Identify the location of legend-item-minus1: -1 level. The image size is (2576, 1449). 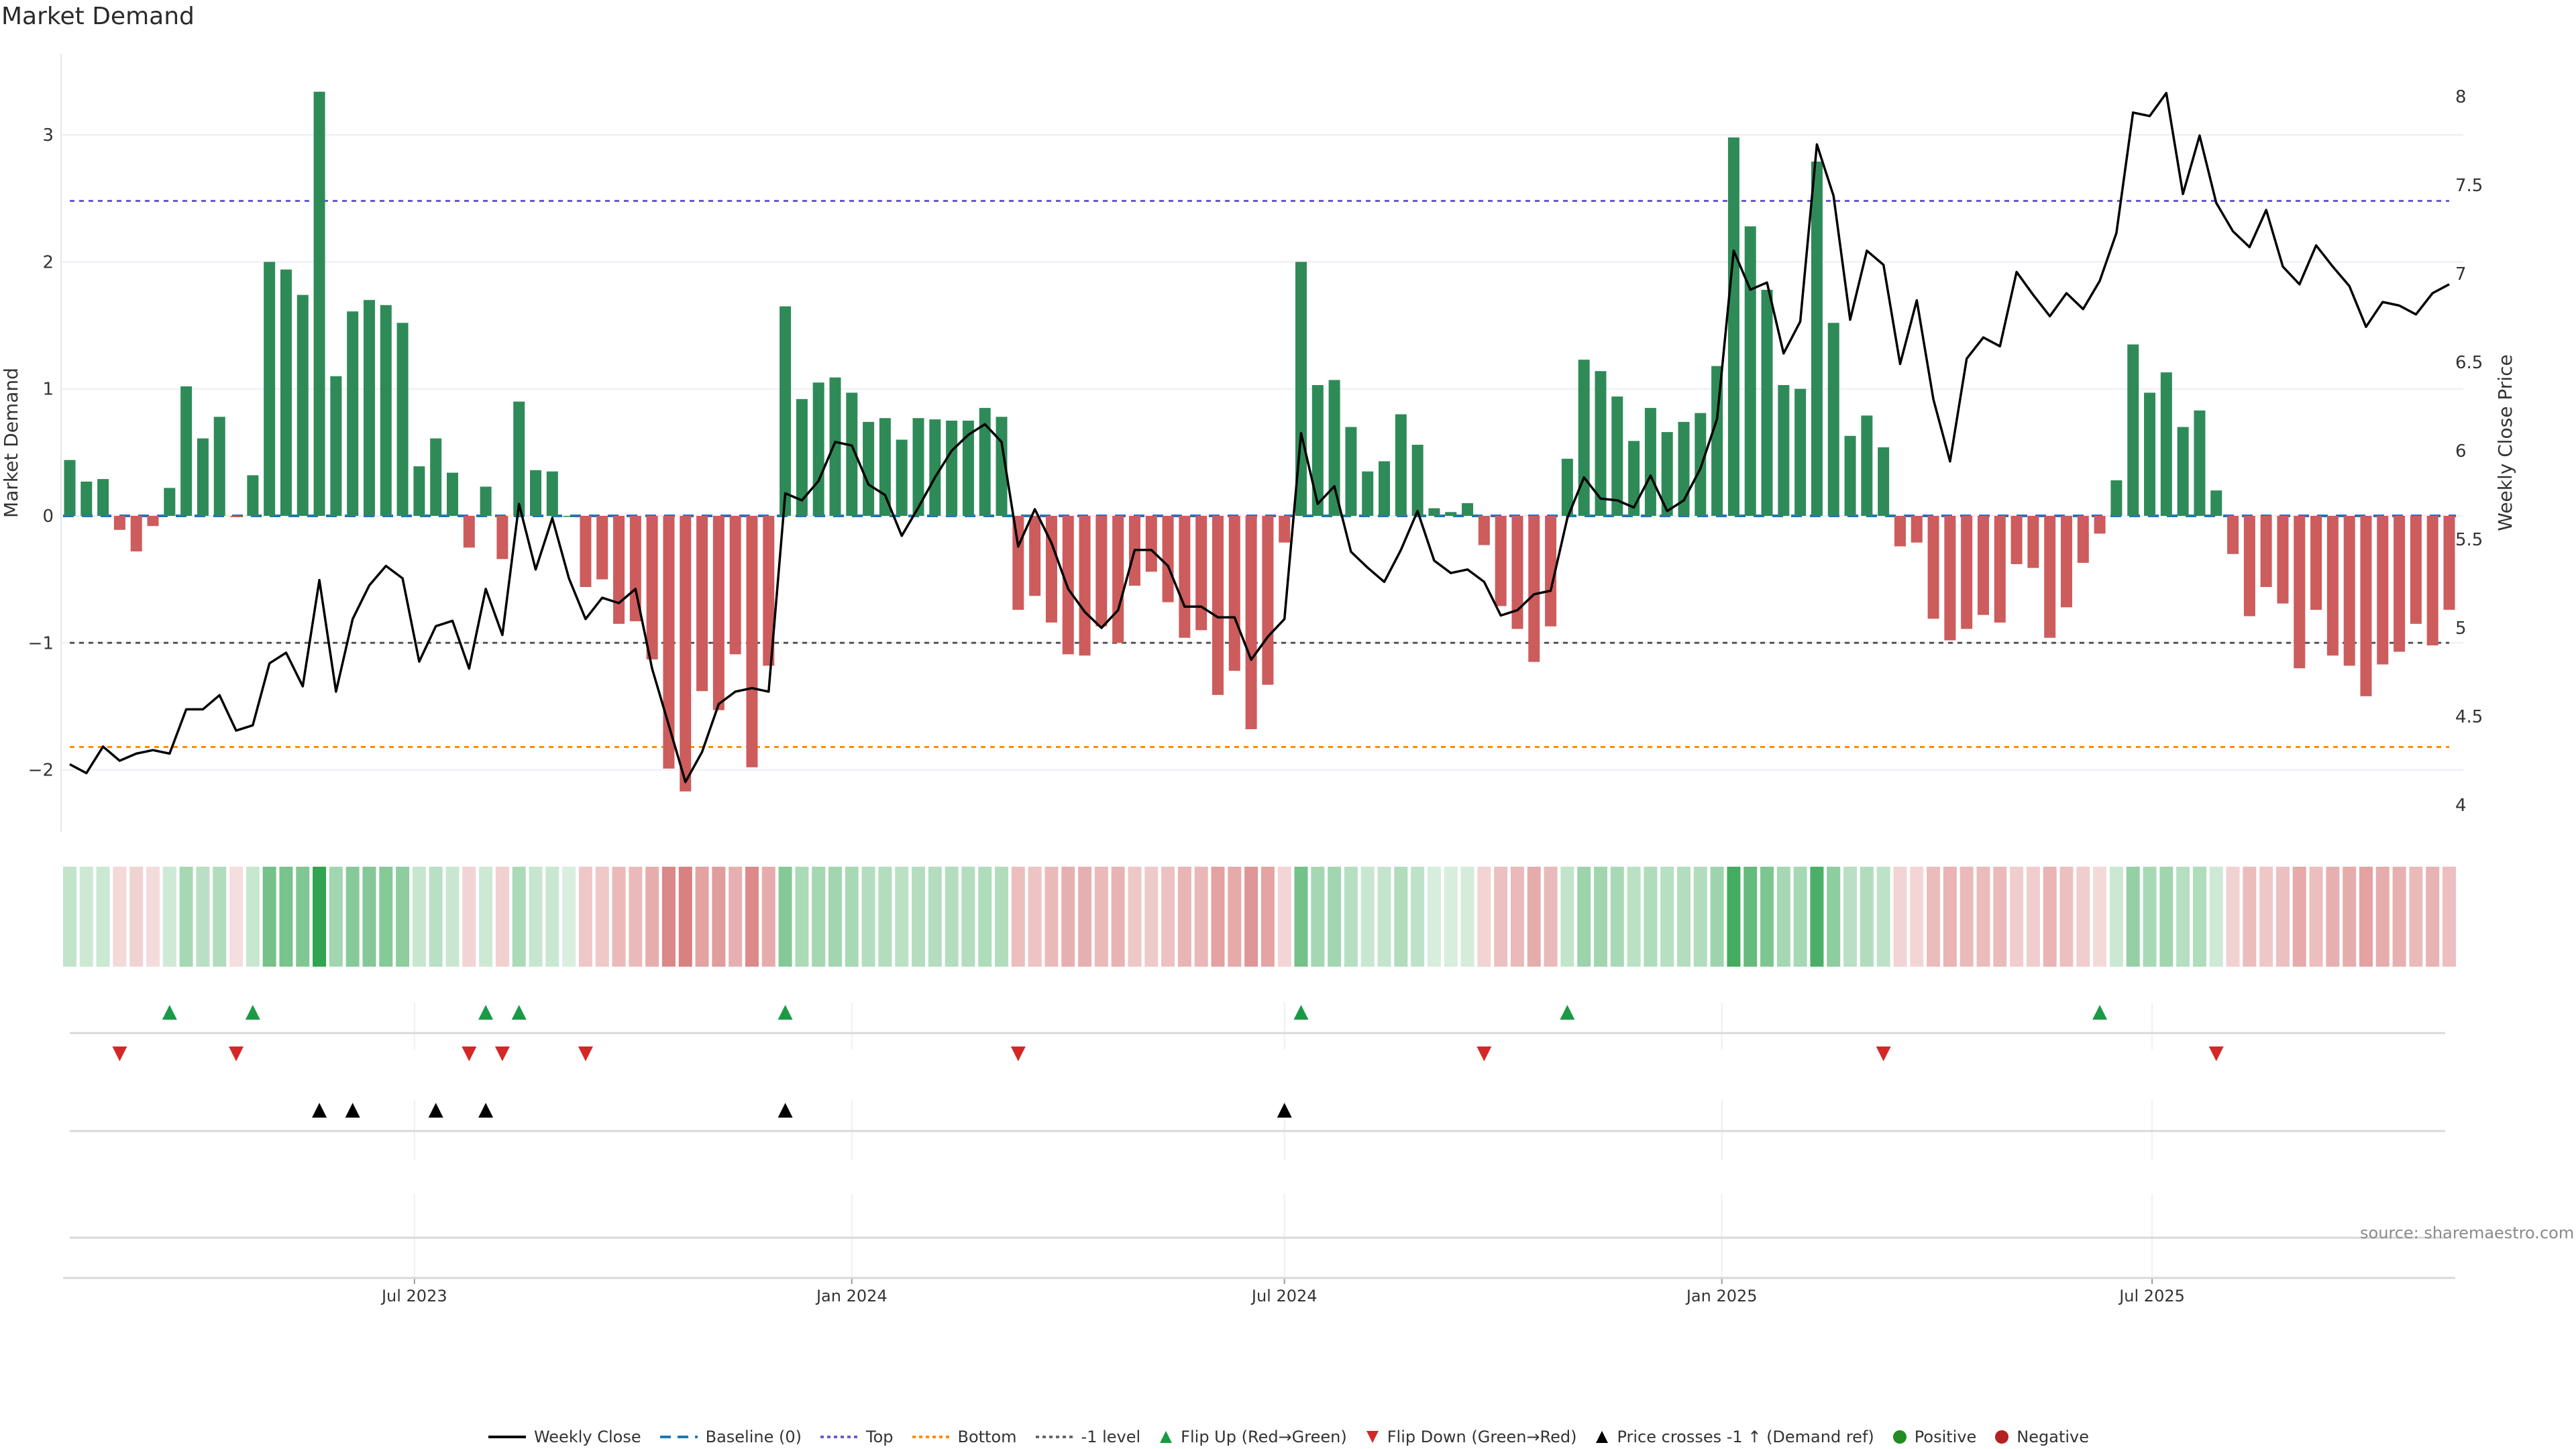
(1087, 1437).